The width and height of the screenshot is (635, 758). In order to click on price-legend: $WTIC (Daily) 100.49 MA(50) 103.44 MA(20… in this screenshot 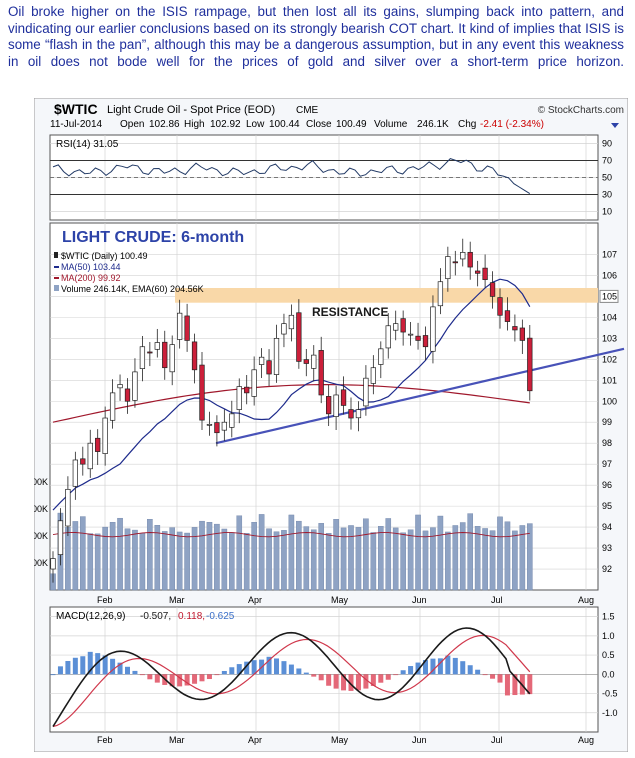, I will do `click(129, 272)`.